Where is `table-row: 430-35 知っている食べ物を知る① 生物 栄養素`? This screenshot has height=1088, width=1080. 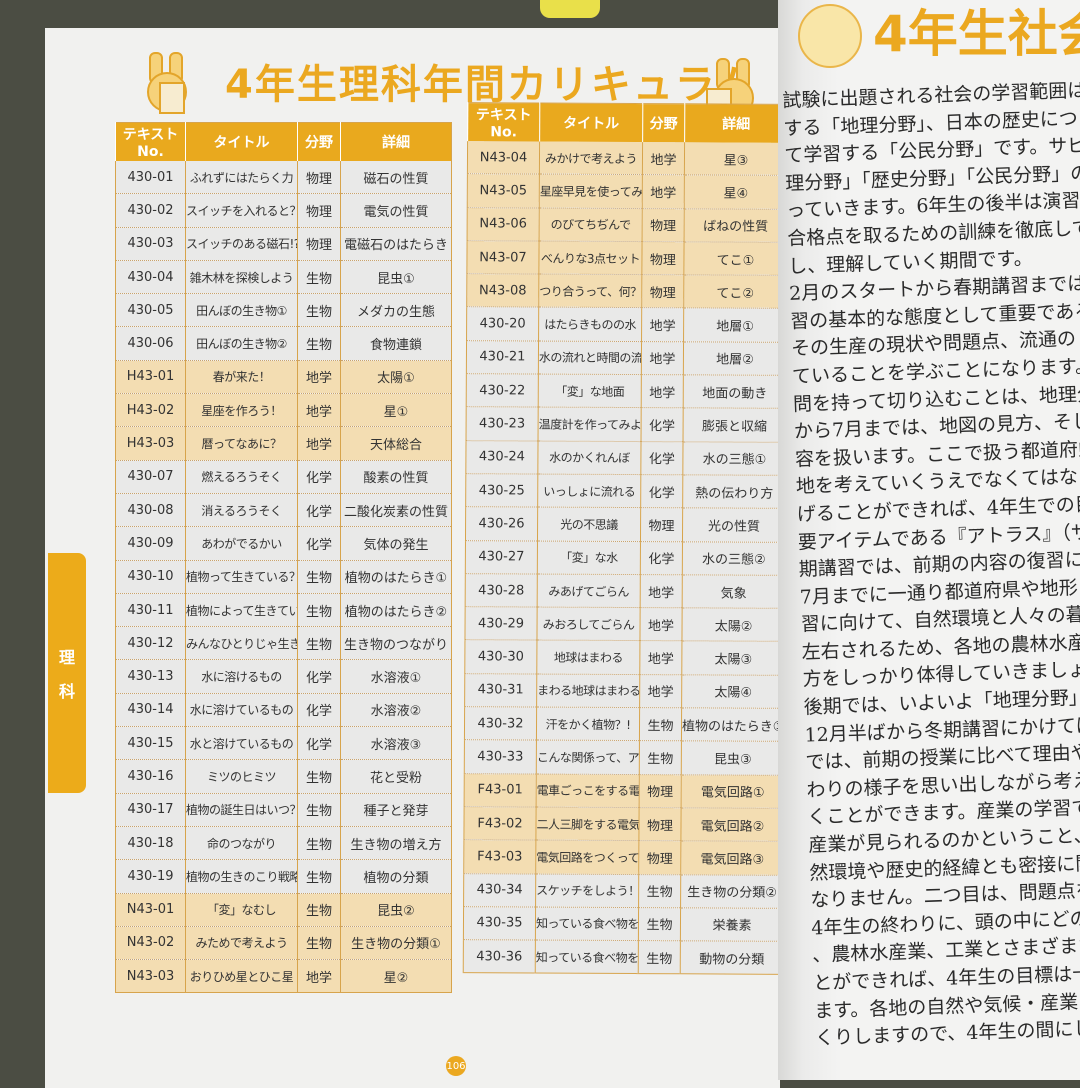 table-row: 430-35 知っている食べ物を知る① 生物 栄養素 is located at coordinates (623, 924).